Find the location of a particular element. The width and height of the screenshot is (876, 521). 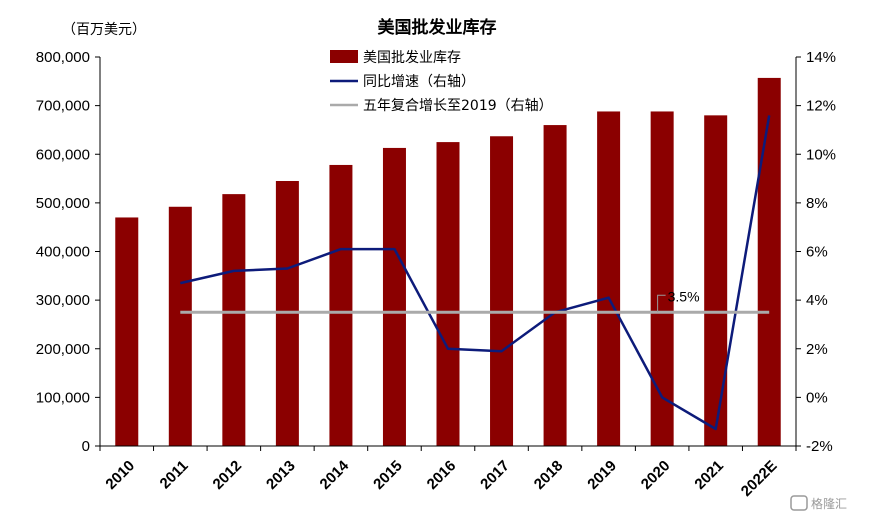

legend-label: 同比增速（右轴） is located at coordinates (419, 82).